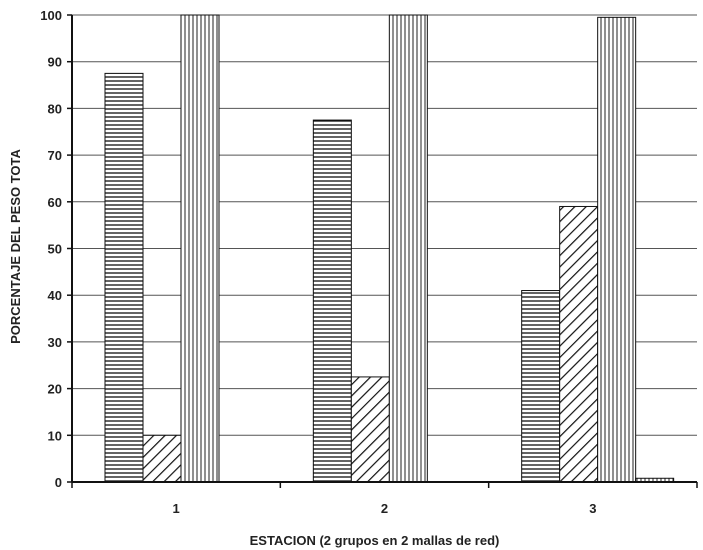 The image size is (703, 550). I want to click on y-tick-label: 40, so click(55, 295).